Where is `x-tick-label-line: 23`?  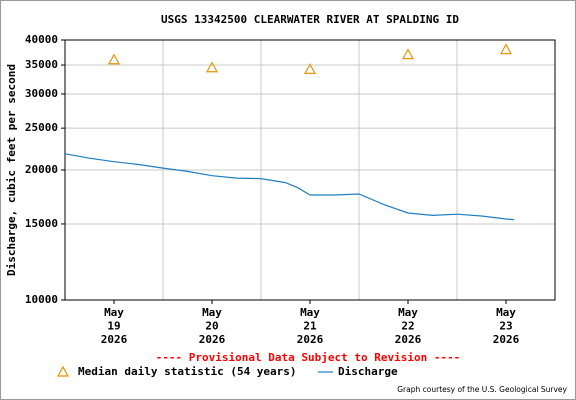 x-tick-label-line: 23 is located at coordinates (505, 326).